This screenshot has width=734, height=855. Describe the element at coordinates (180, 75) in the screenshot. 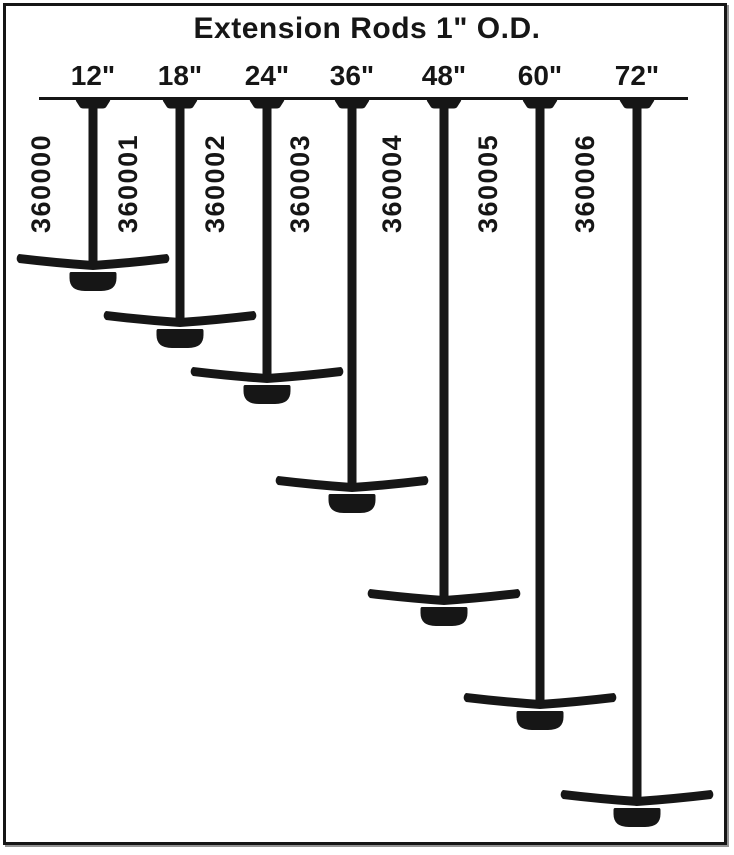

I see `rod-length-label: 18"` at that location.